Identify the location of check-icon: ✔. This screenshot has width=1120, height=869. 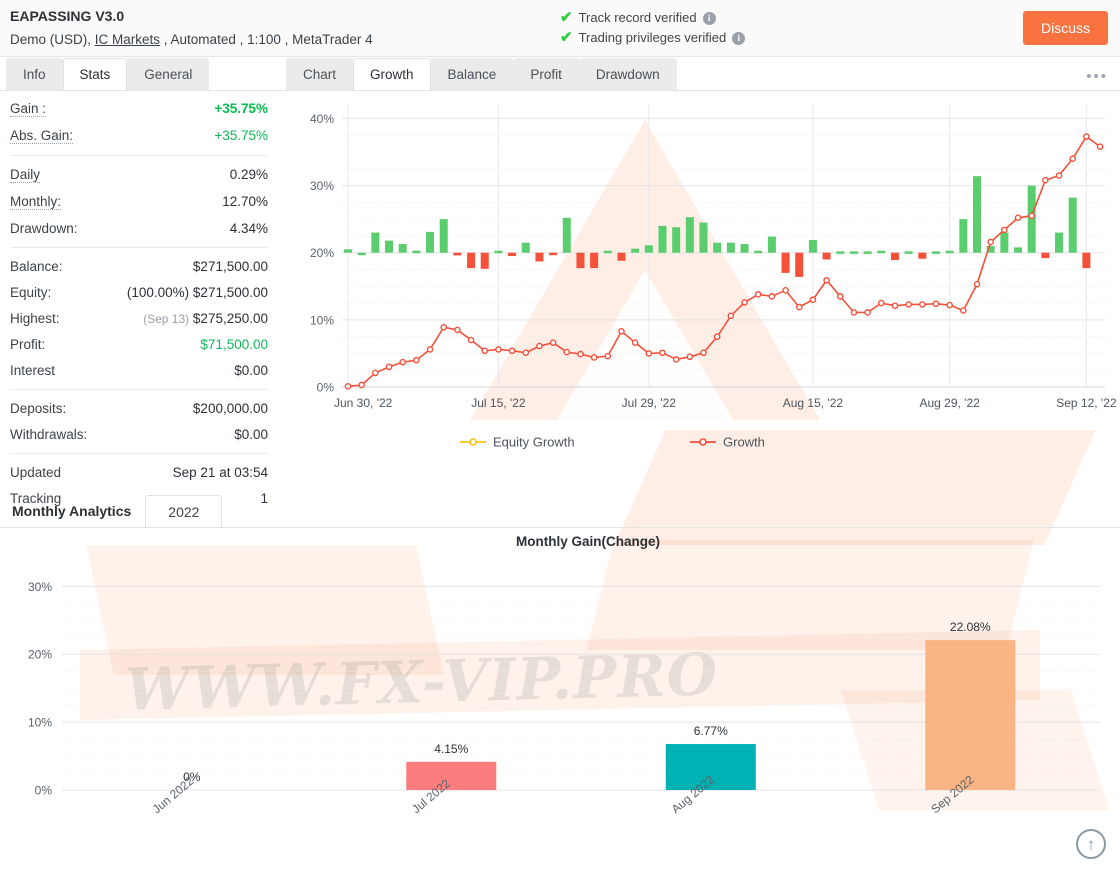
(566, 37).